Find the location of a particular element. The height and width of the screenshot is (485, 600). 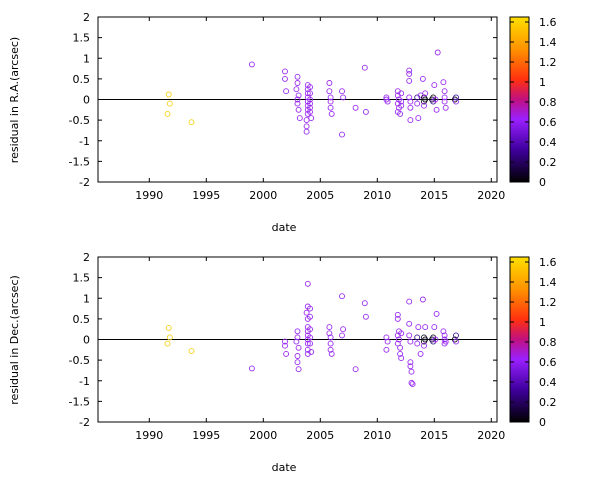

x-tick-label: 2005 is located at coordinates (320, 195).